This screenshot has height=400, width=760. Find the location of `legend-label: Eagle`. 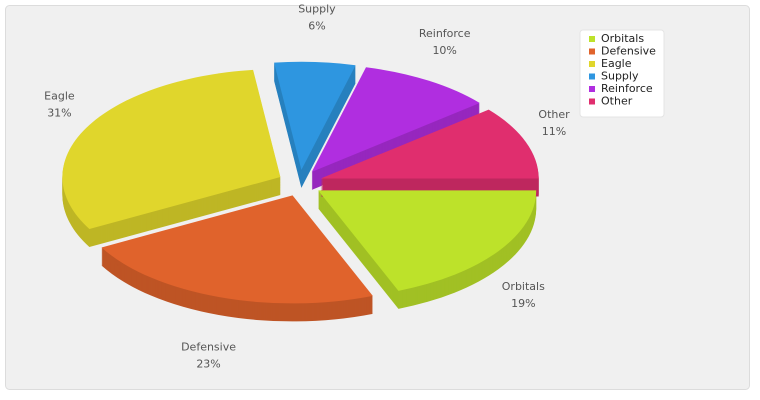

legend-label: Eagle is located at coordinates (616, 63).